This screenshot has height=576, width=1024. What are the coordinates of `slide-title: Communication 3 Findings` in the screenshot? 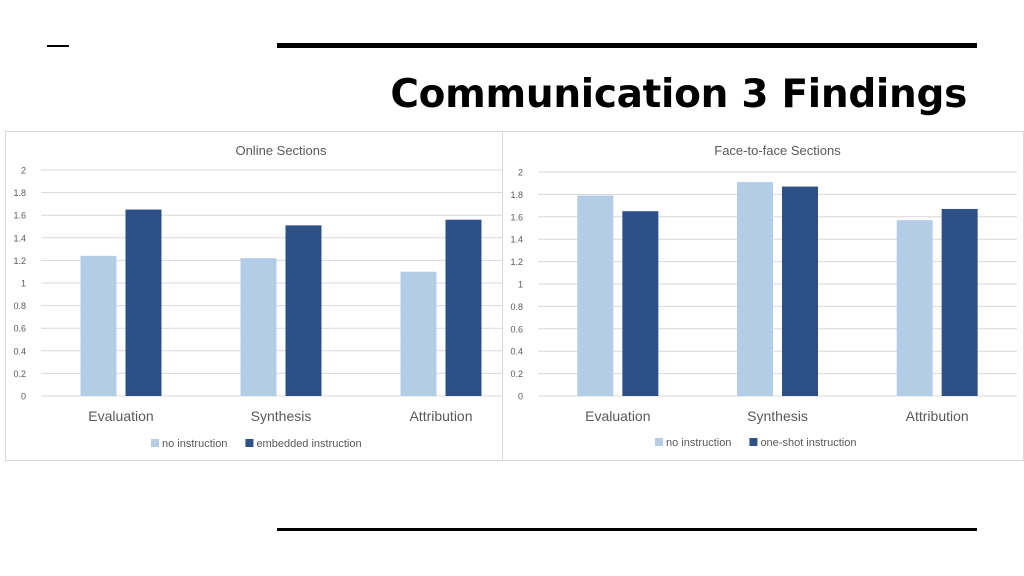 It's located at (678, 94).